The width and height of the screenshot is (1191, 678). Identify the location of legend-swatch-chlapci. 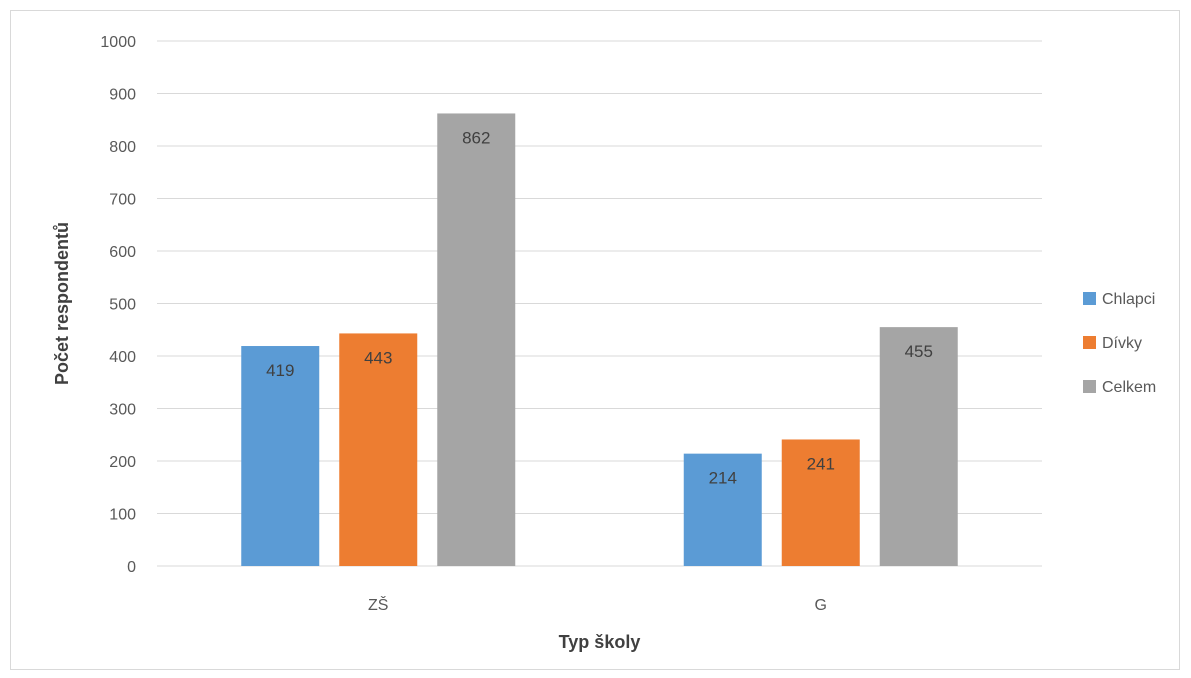
(1089, 298).